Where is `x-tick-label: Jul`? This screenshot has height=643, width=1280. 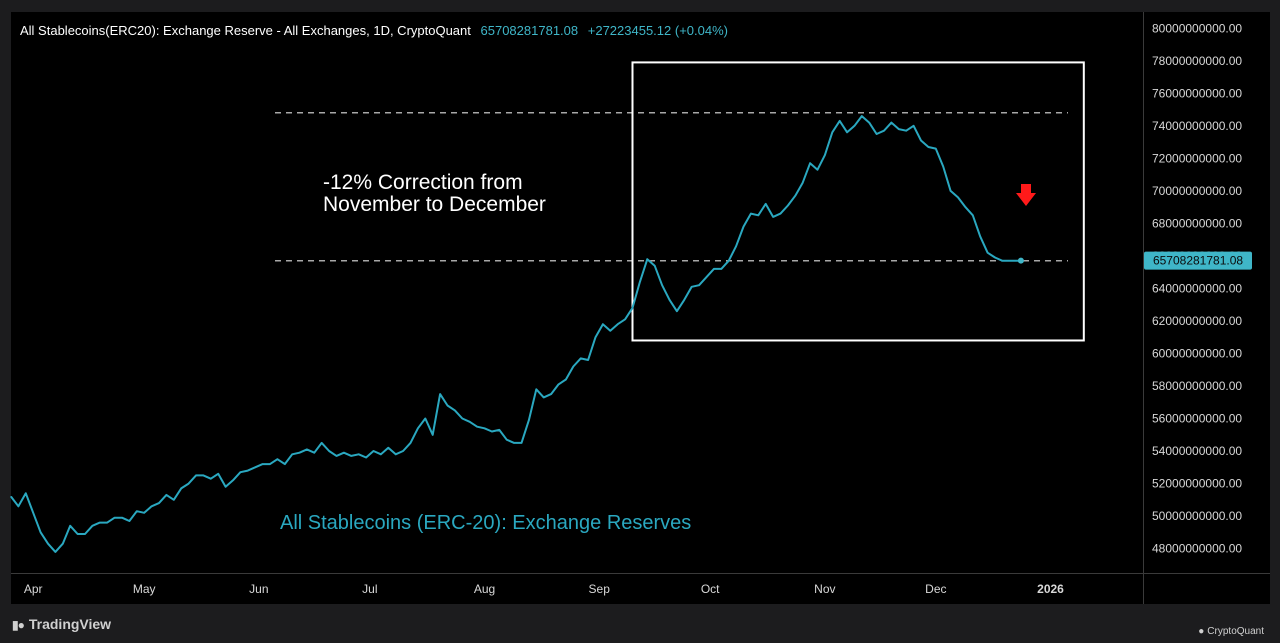
x-tick-label: Jul is located at coordinates (369, 589).